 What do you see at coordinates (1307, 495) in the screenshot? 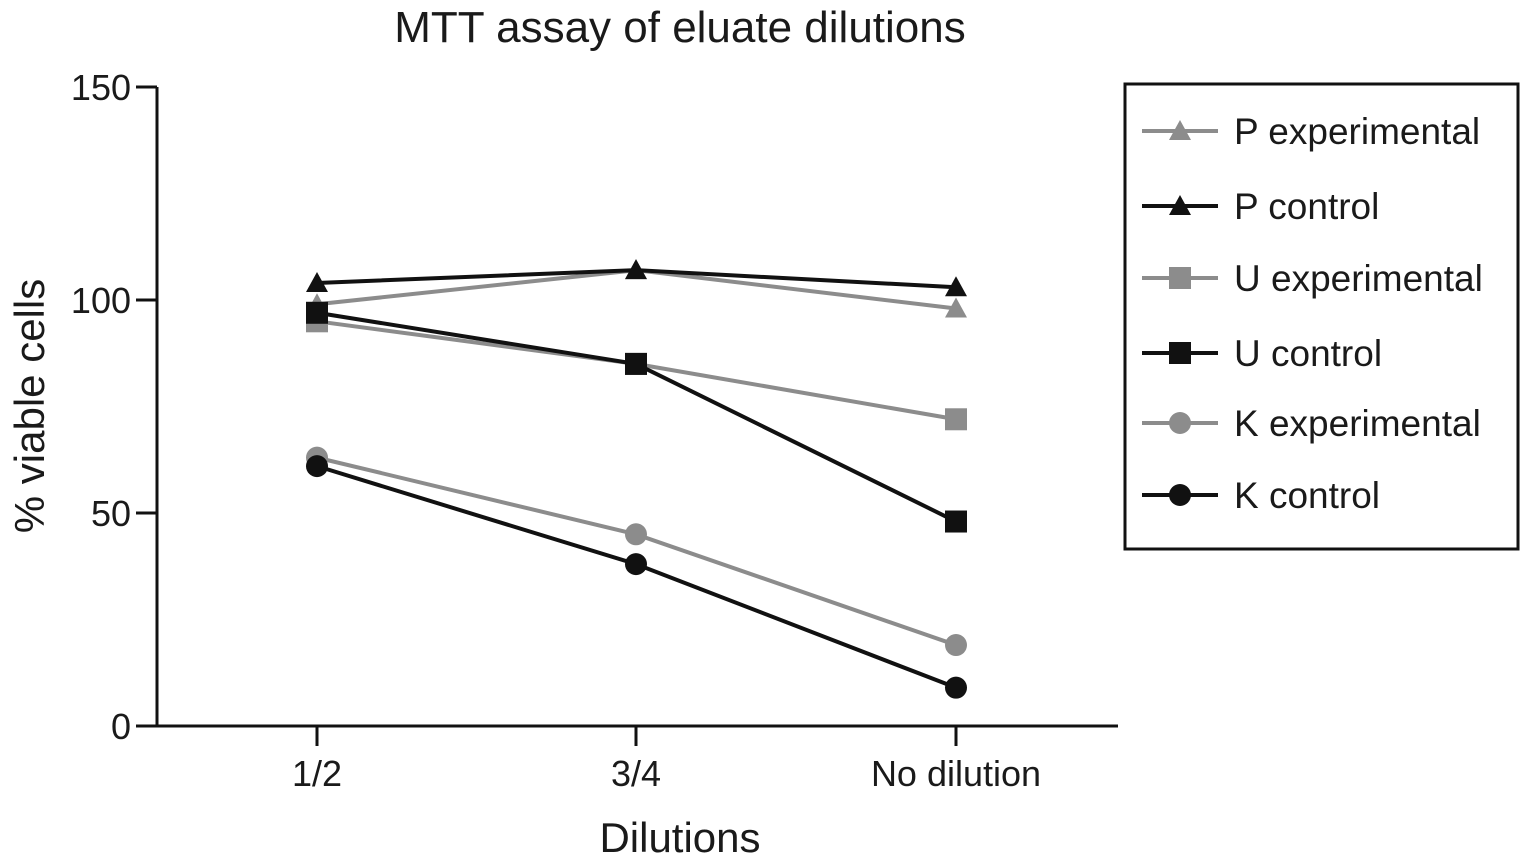
I see `legend-label: K control` at bounding box center [1307, 495].